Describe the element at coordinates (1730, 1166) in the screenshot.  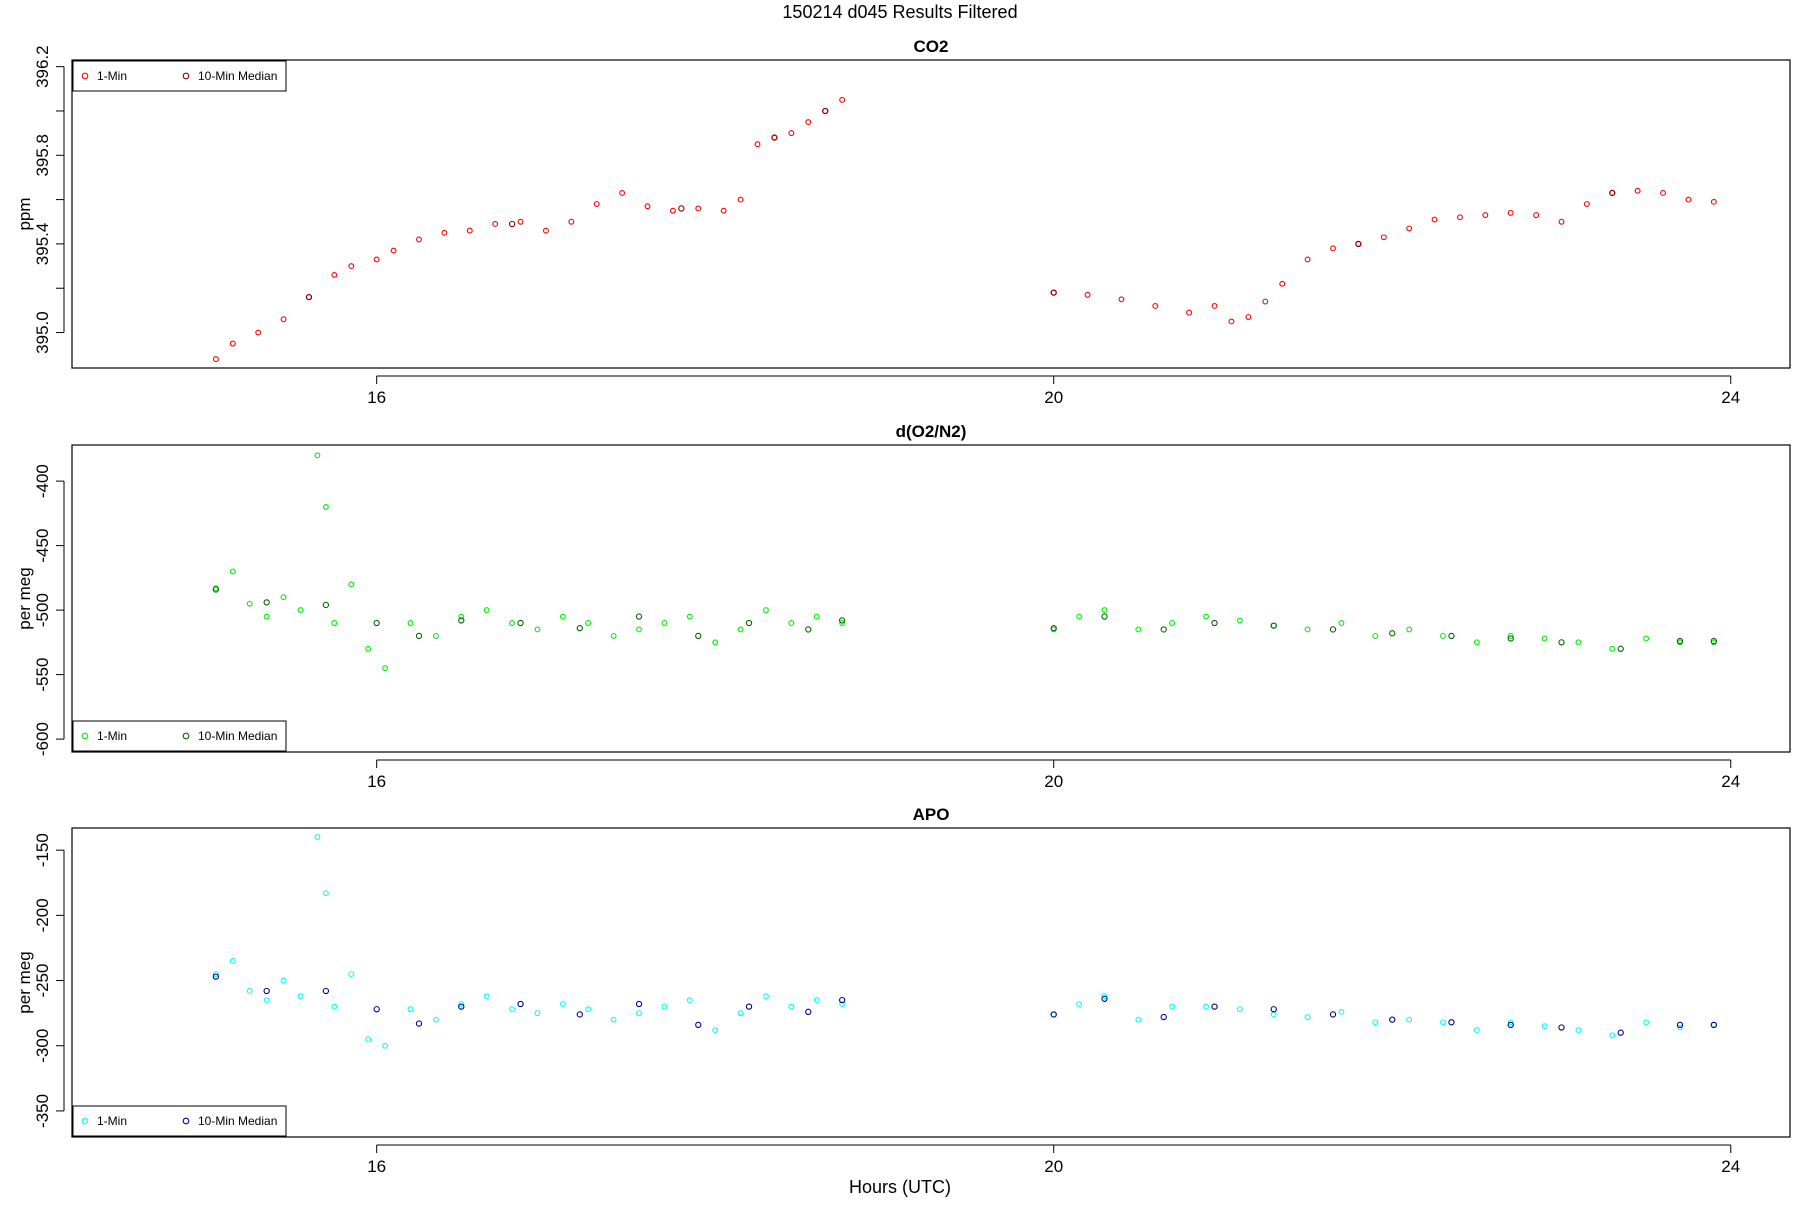
I see `x-tick-label-apo: 24` at that location.